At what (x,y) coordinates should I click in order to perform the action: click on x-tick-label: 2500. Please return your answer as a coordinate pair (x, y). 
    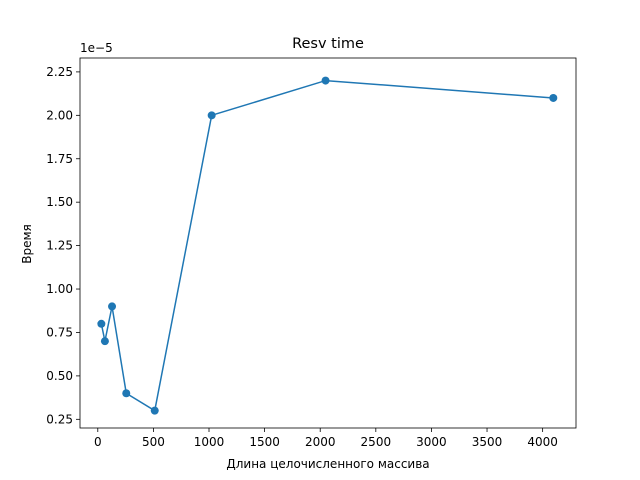
    Looking at the image, I should click on (376, 442).